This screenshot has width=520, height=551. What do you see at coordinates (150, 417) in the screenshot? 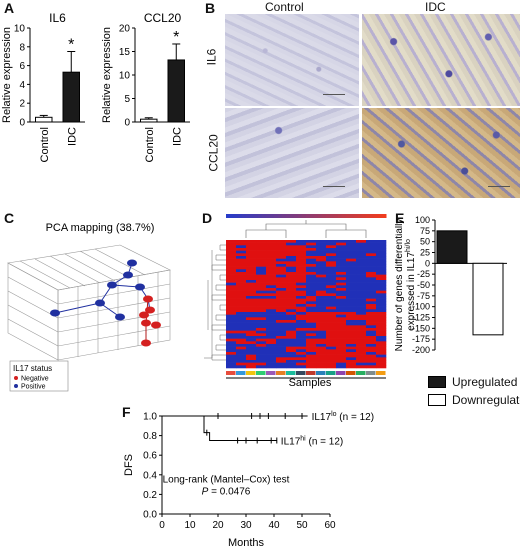
I see `y-tick-label: 1.0` at bounding box center [150, 417].